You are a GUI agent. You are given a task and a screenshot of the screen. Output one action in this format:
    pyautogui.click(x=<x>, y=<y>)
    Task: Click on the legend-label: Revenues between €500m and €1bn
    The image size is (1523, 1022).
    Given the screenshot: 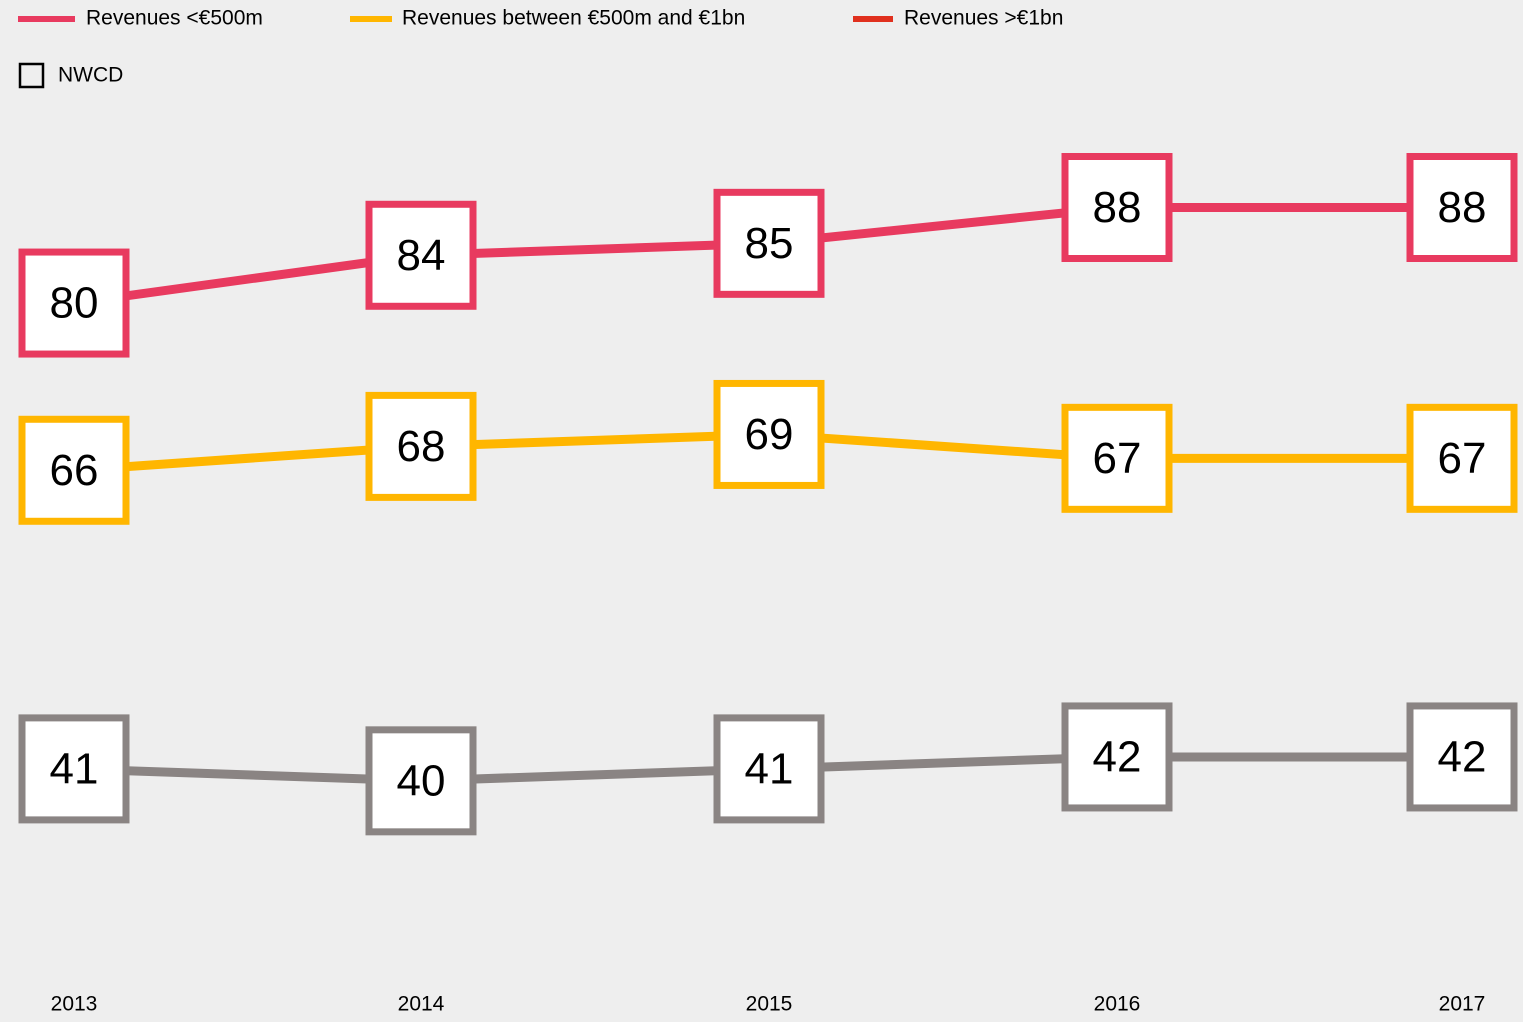 What is the action you would take?
    pyautogui.click(x=573, y=18)
    